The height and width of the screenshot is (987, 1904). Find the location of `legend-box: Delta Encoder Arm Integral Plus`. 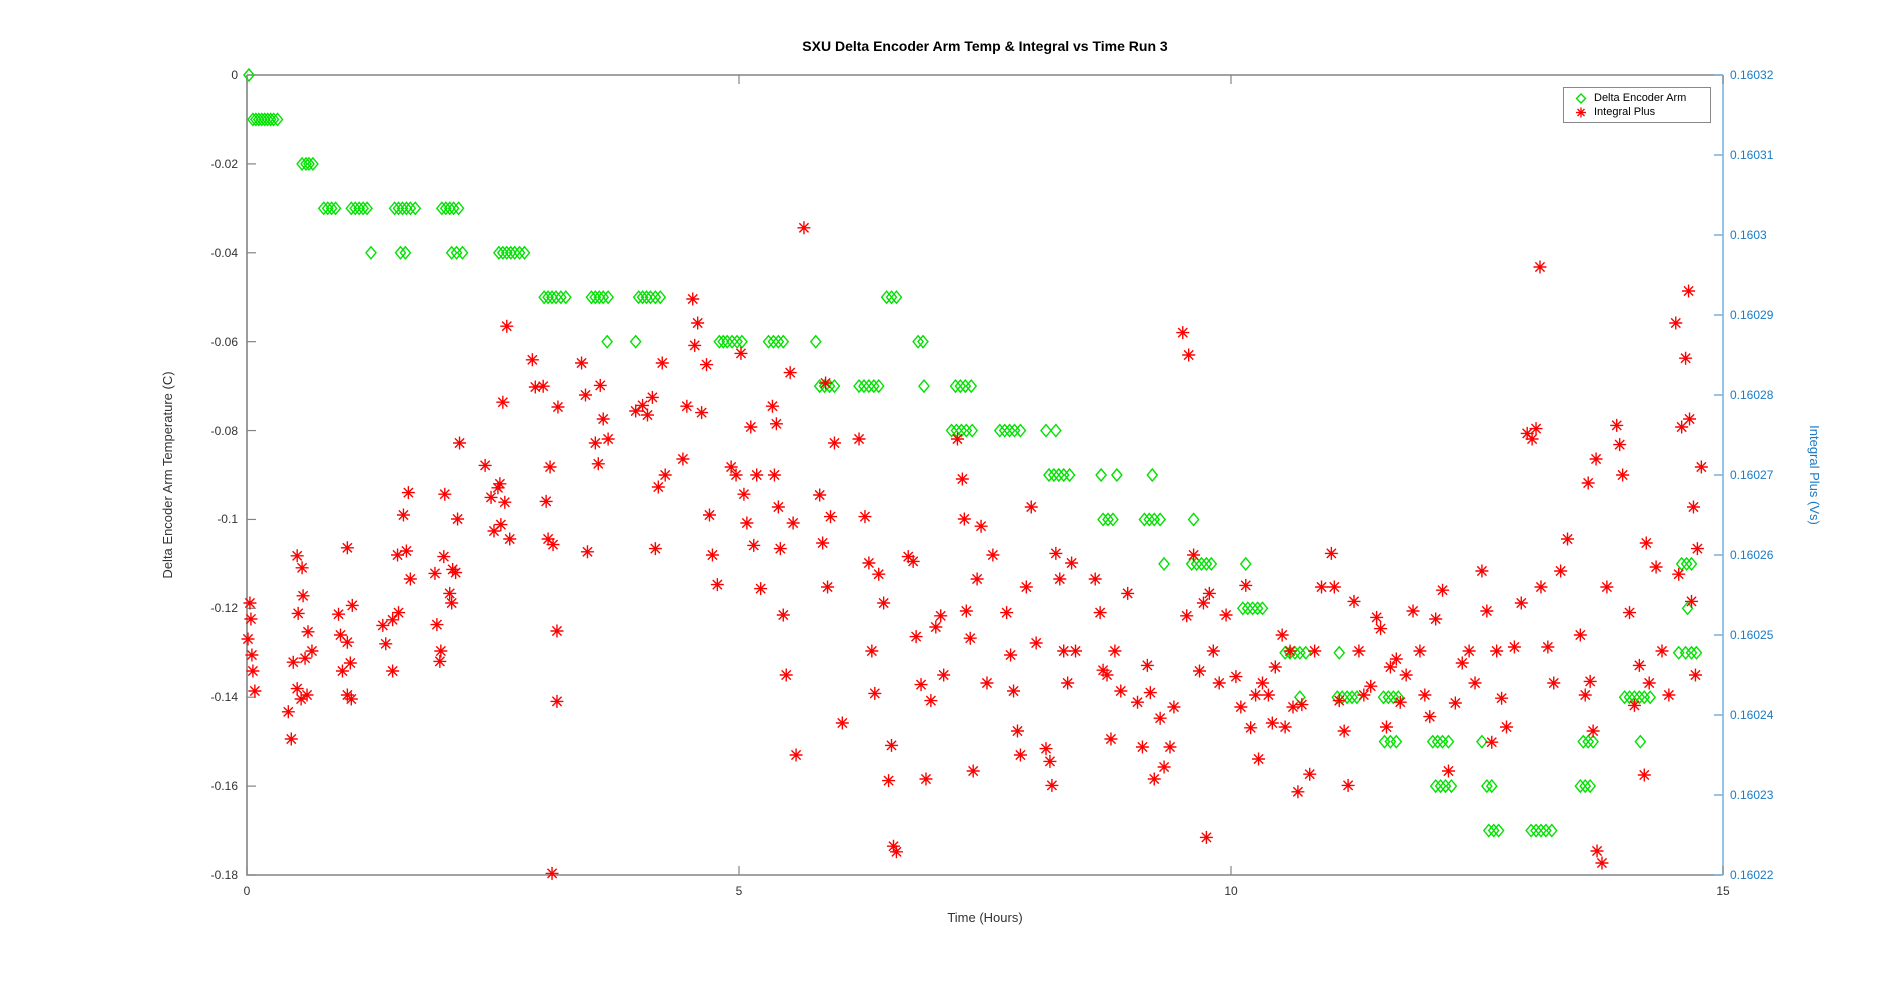

legend-box: Delta Encoder Arm Integral Plus is located at coordinates (1637, 105).